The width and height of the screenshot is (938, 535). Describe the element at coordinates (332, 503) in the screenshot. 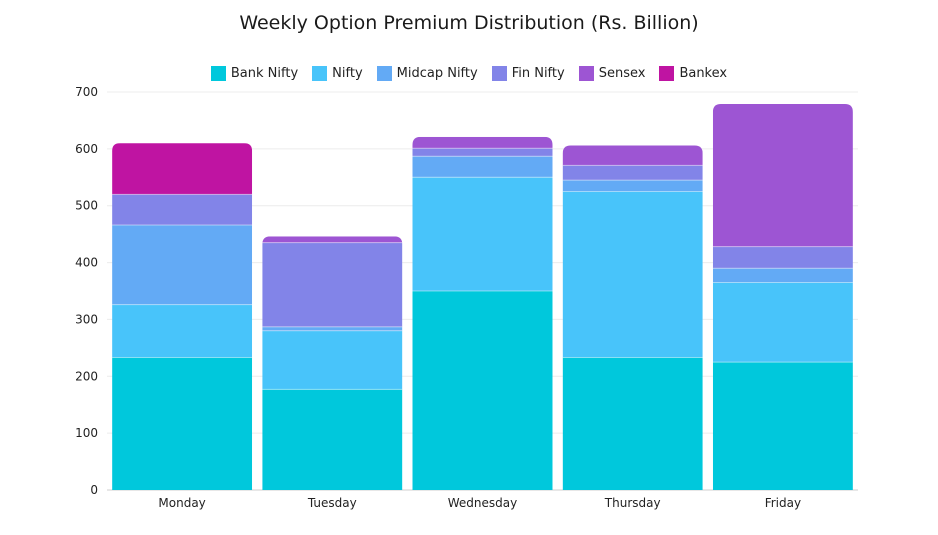

I see `x-tick-label: Tuesday` at that location.